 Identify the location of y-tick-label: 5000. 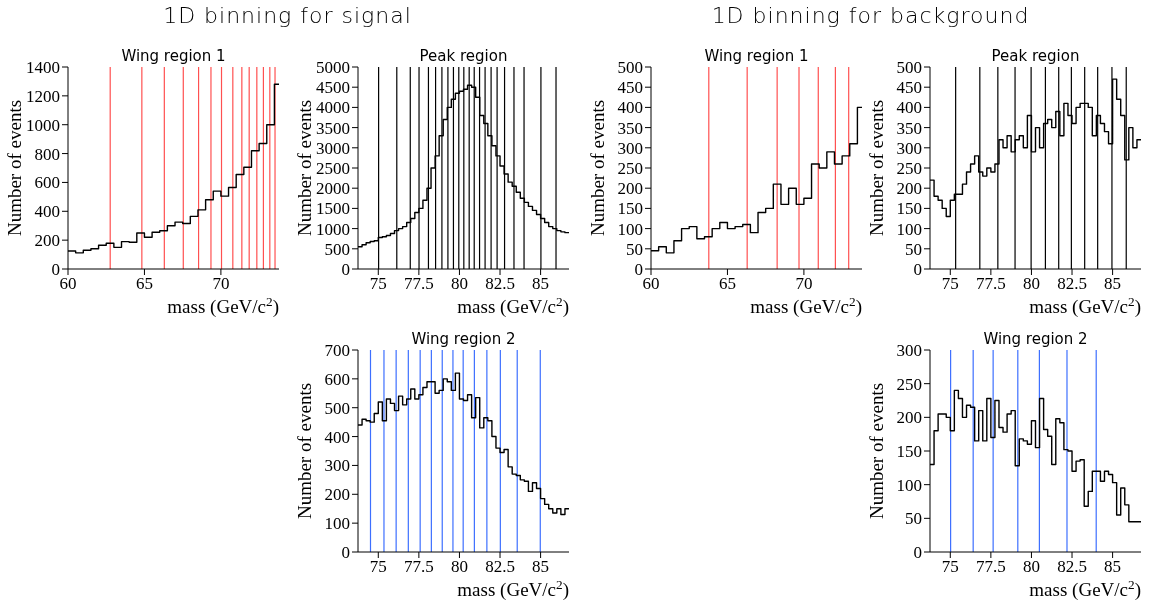
(333, 68).